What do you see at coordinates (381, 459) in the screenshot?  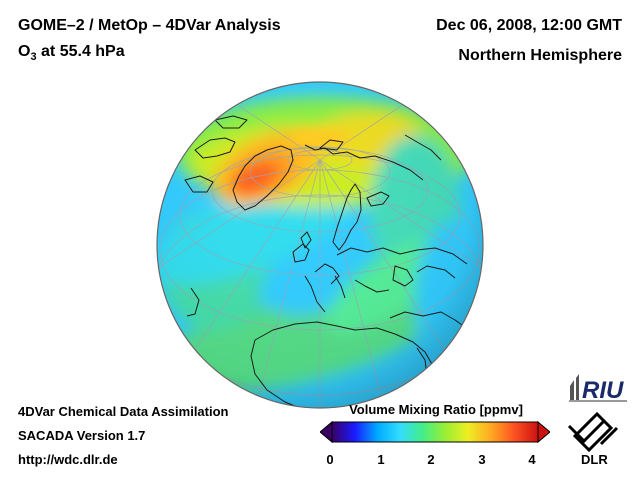 I see `colorbar-tick-1: 1` at bounding box center [381, 459].